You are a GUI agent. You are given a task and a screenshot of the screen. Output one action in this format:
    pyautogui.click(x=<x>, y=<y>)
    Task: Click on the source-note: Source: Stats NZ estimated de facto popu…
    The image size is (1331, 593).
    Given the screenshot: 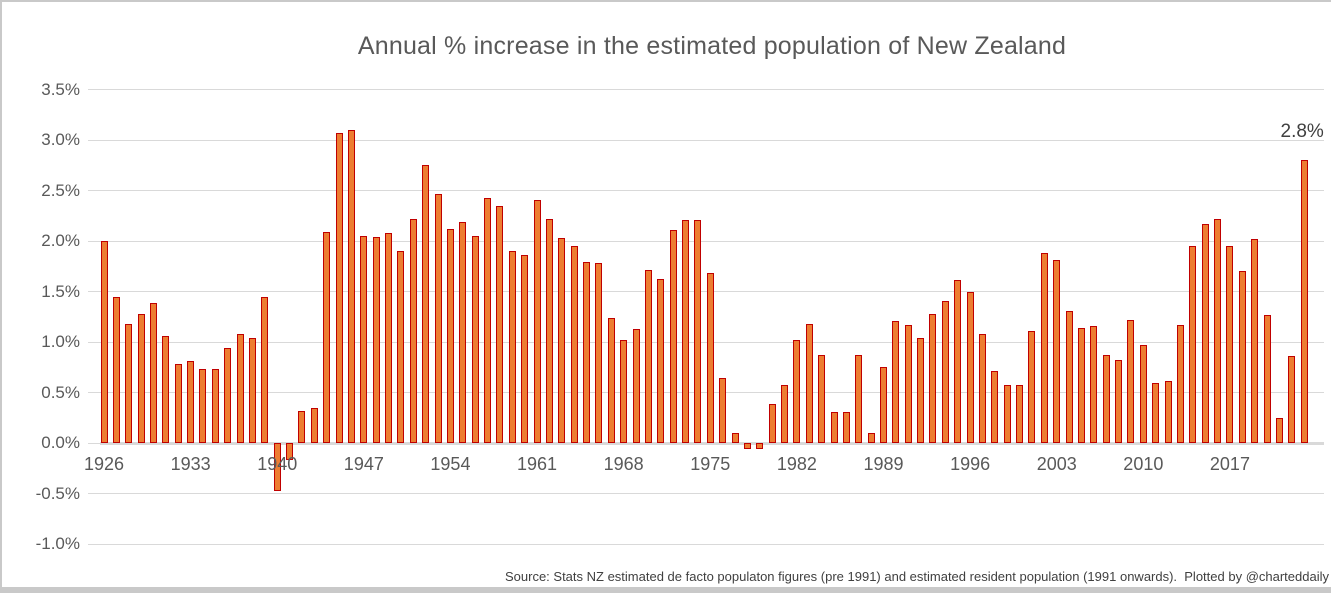 What is the action you would take?
    pyautogui.click(x=916, y=576)
    